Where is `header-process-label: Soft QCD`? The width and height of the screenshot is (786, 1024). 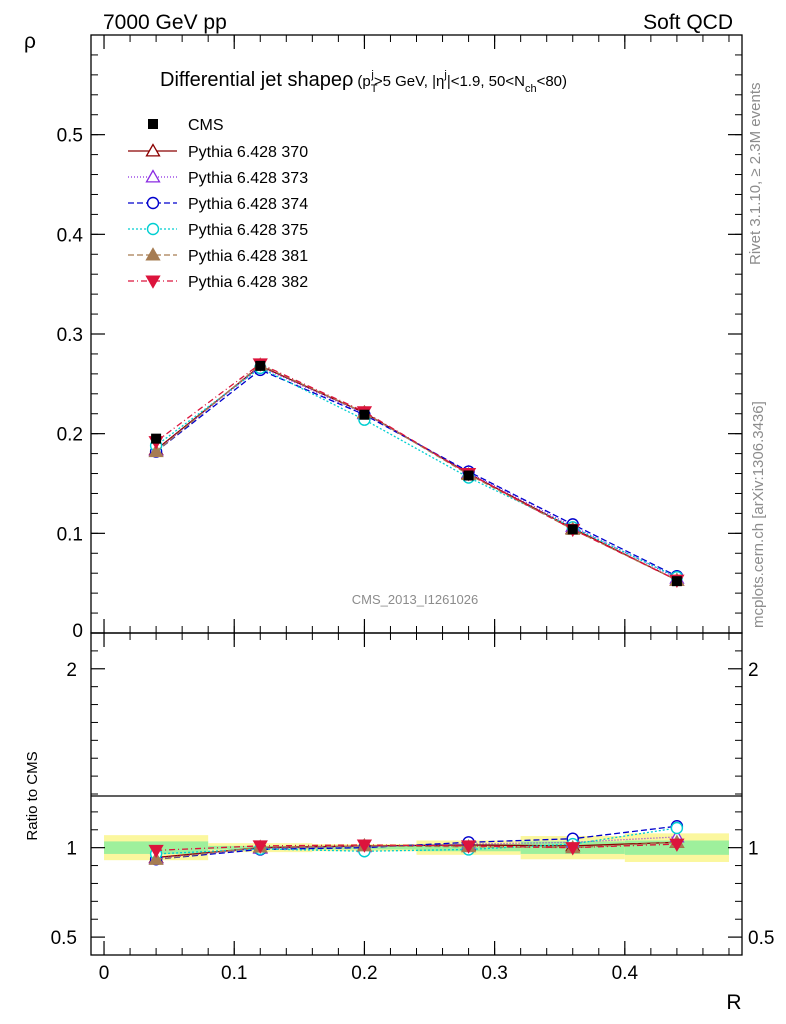
header-process-label: Soft QCD is located at coordinates (688, 22).